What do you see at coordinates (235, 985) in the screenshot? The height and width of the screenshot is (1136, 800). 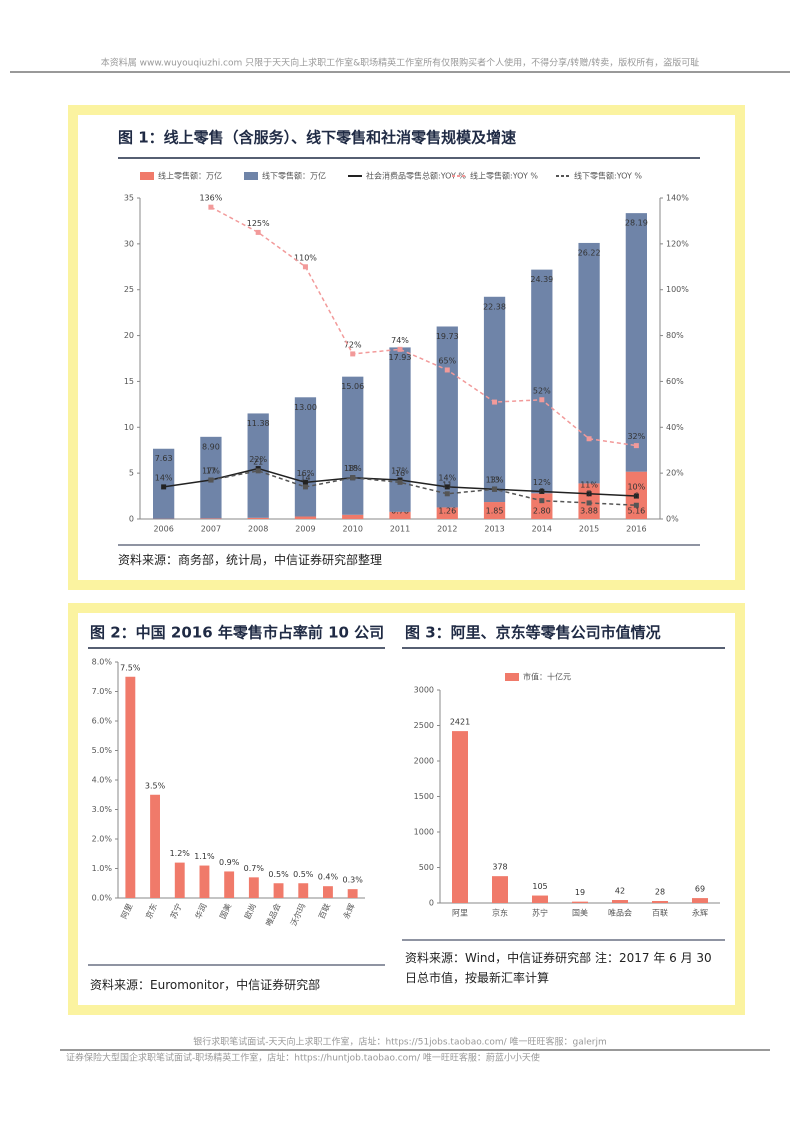 I see `chart-source: 资料来源：Euromonitor，中信证券研究部` at bounding box center [235, 985].